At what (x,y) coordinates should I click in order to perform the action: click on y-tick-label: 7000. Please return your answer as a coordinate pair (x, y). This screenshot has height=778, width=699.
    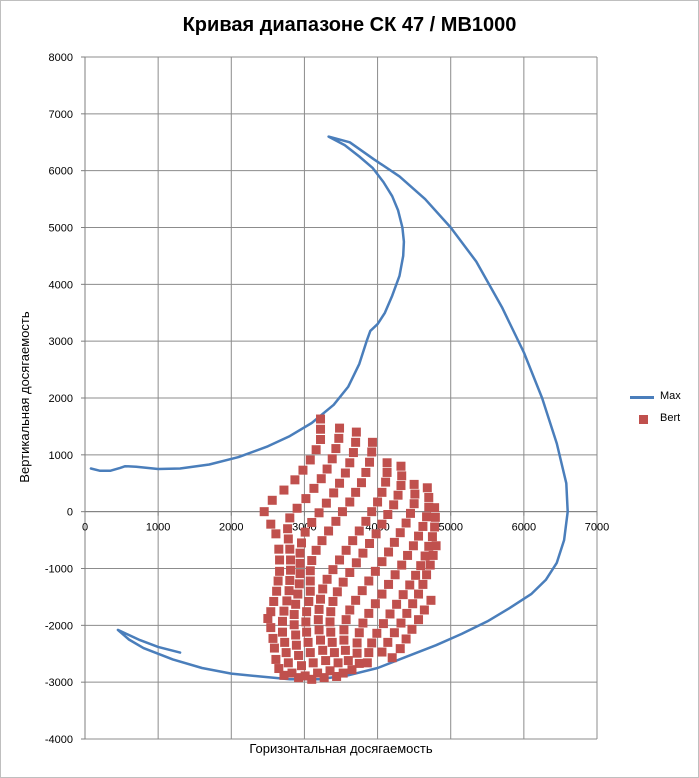
    Looking at the image, I should click on (61, 115).